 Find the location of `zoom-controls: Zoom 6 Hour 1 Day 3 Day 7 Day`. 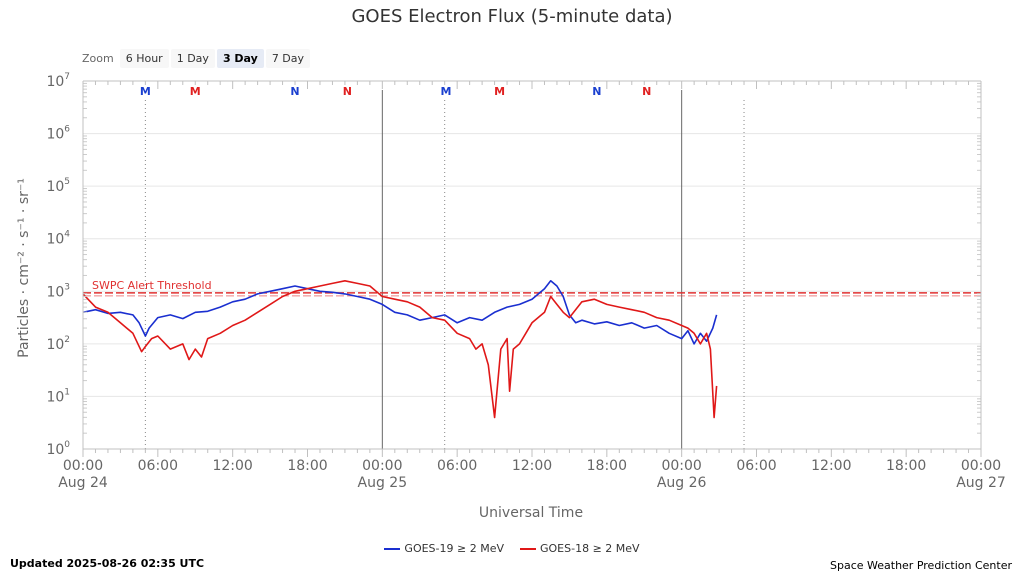

zoom-controls: Zoom 6 Hour 1 Day 3 Day 7 Day is located at coordinates (196, 58).